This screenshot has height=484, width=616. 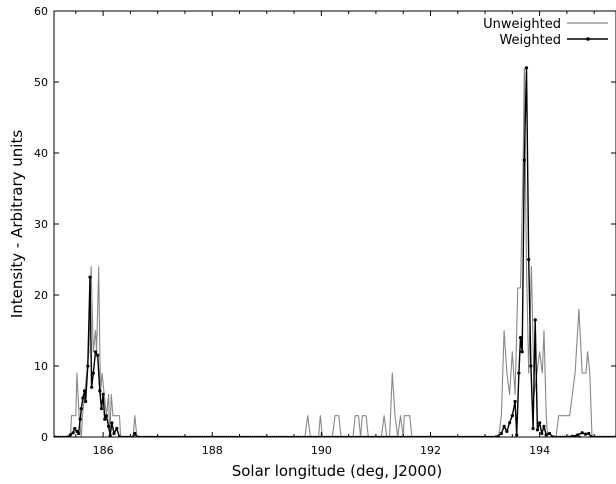 What do you see at coordinates (321, 450) in the screenshot?
I see `x-tick-label: 190` at bounding box center [321, 450].